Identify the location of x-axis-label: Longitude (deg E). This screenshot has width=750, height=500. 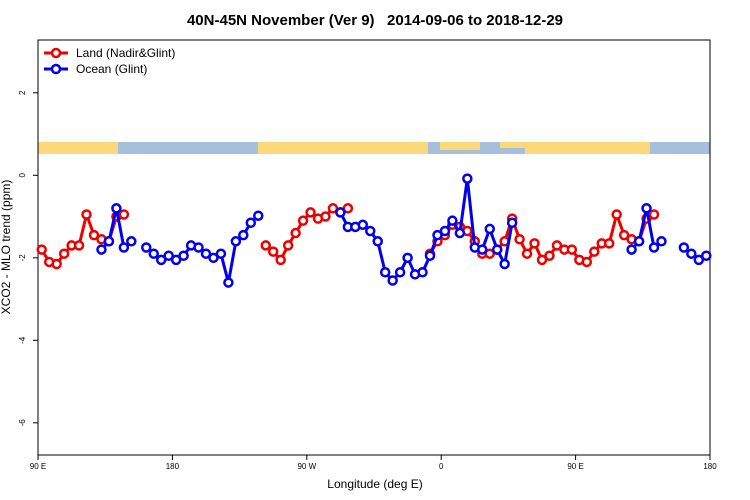
(374, 484).